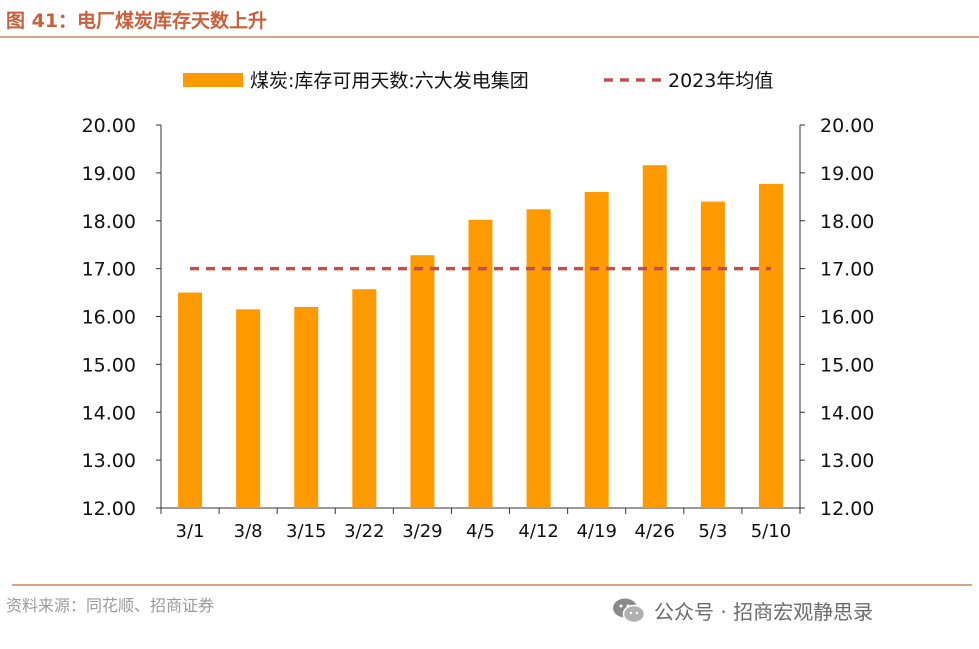 The width and height of the screenshot is (979, 649). What do you see at coordinates (847, 413) in the screenshot?
I see `y-tick-label-right: 14.00` at bounding box center [847, 413].